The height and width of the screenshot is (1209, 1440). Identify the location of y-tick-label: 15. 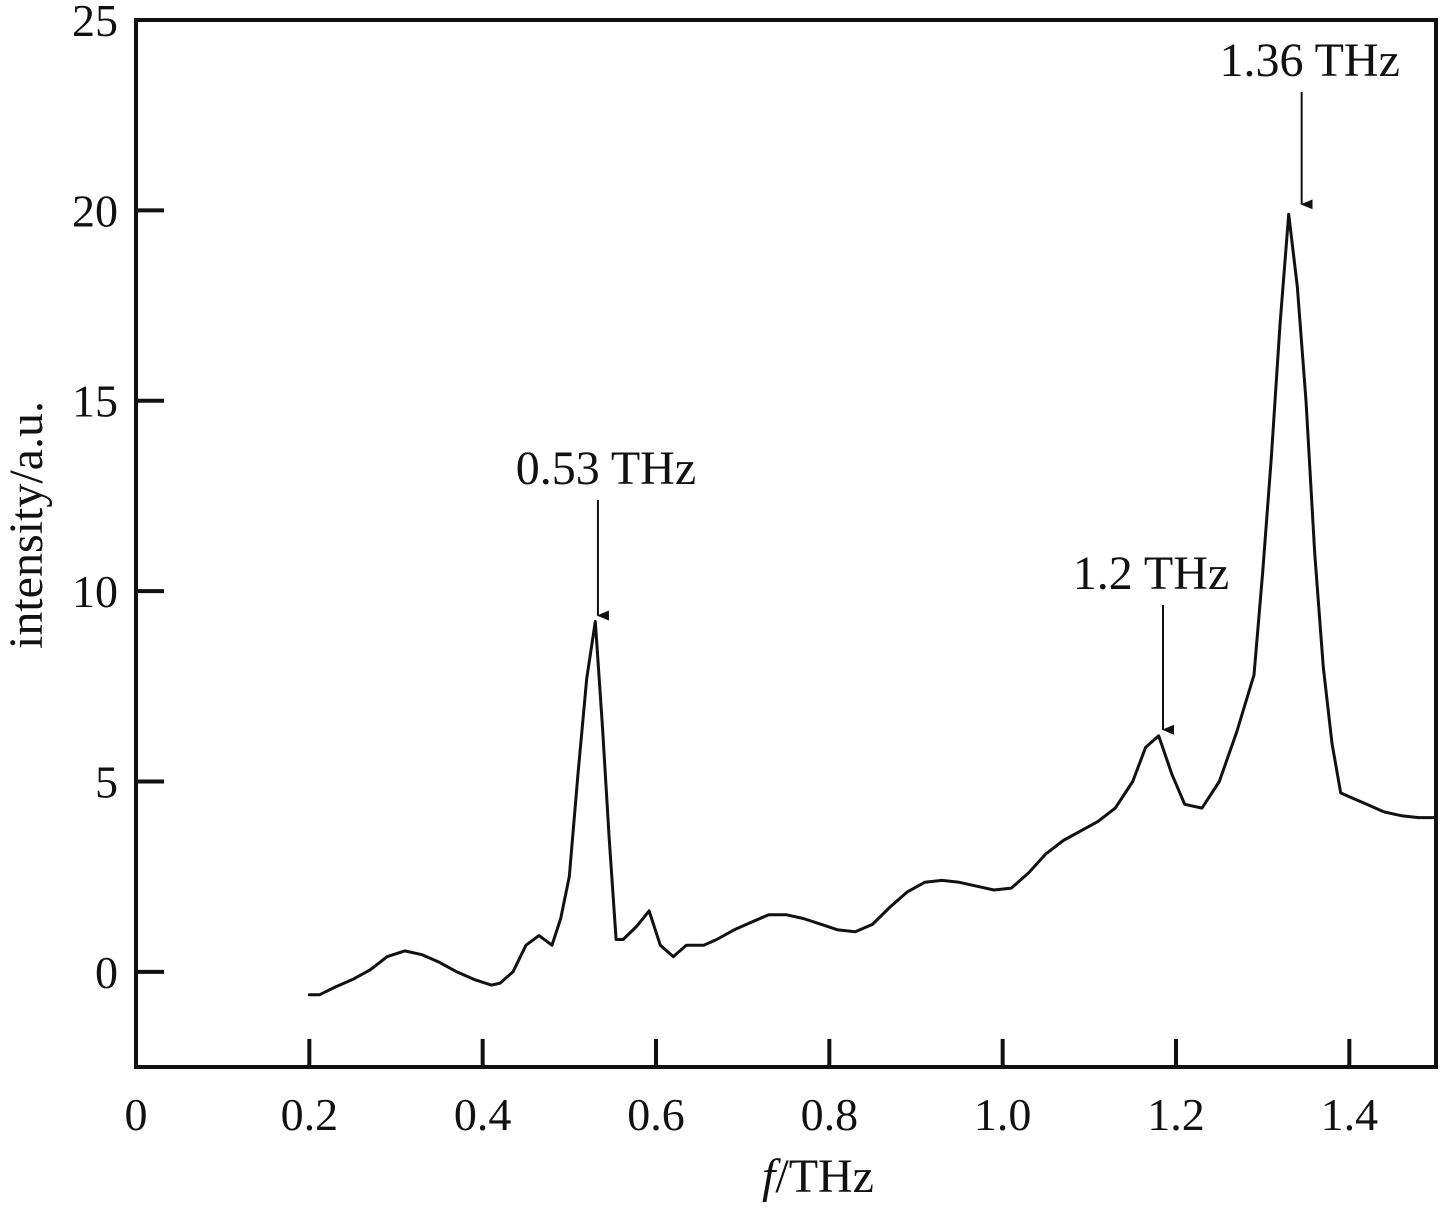
(95, 401).